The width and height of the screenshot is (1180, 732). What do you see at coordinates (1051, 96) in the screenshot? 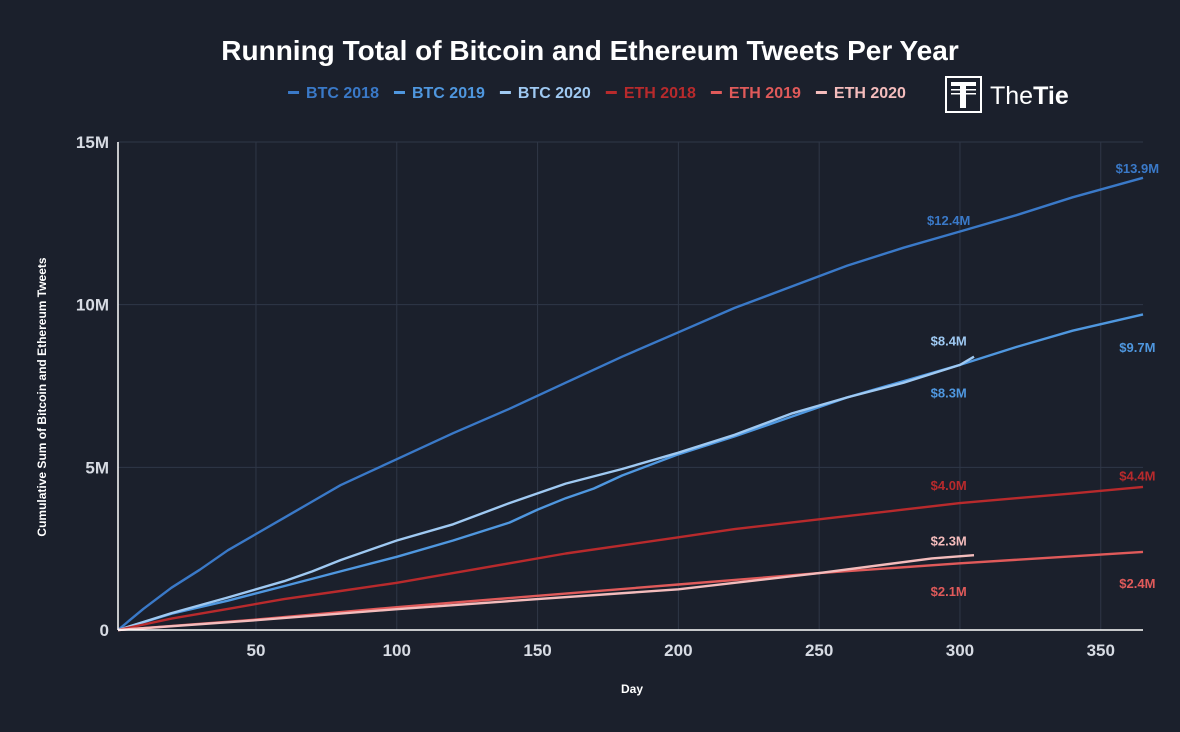
I see `brand-name-bold: Tie` at bounding box center [1051, 96].